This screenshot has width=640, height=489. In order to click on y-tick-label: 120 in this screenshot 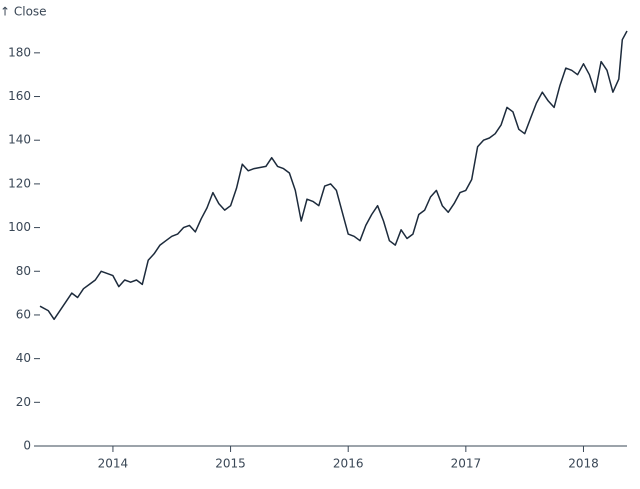, I will do `click(19, 183)`.